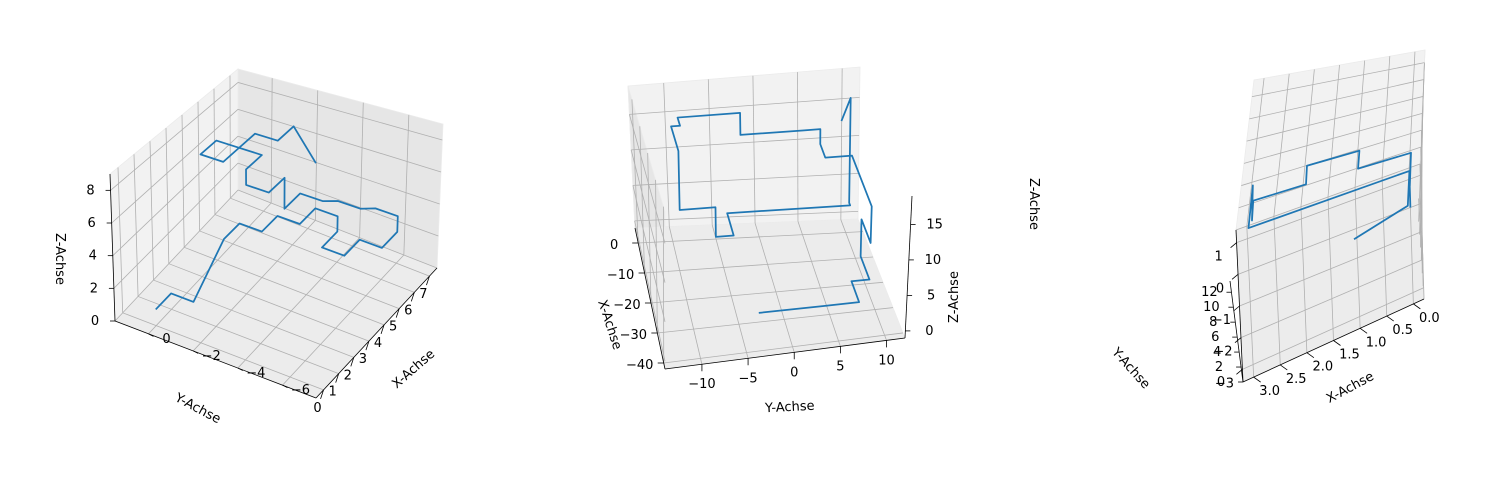 The width and height of the screenshot is (1491, 484). What do you see at coordinates (333, 392) in the screenshot?
I see `y-tick-label: 1` at bounding box center [333, 392].